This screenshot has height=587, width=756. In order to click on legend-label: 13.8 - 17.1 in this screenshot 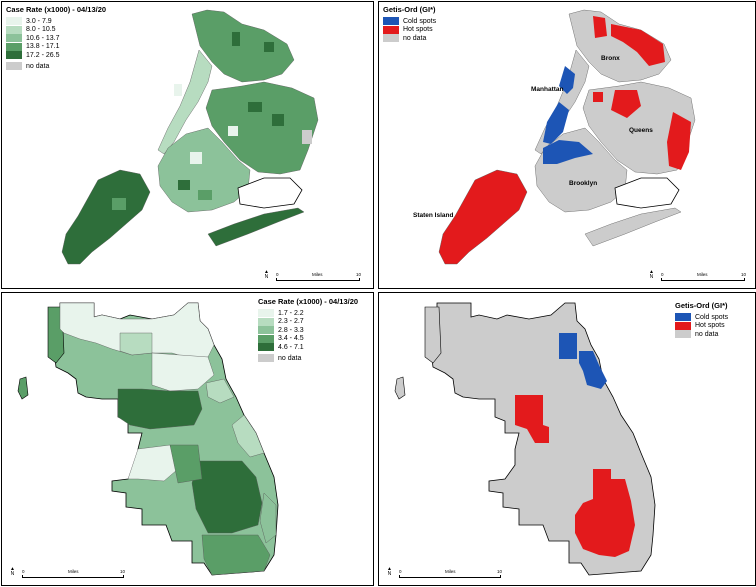, I will do `click(43, 46)`.